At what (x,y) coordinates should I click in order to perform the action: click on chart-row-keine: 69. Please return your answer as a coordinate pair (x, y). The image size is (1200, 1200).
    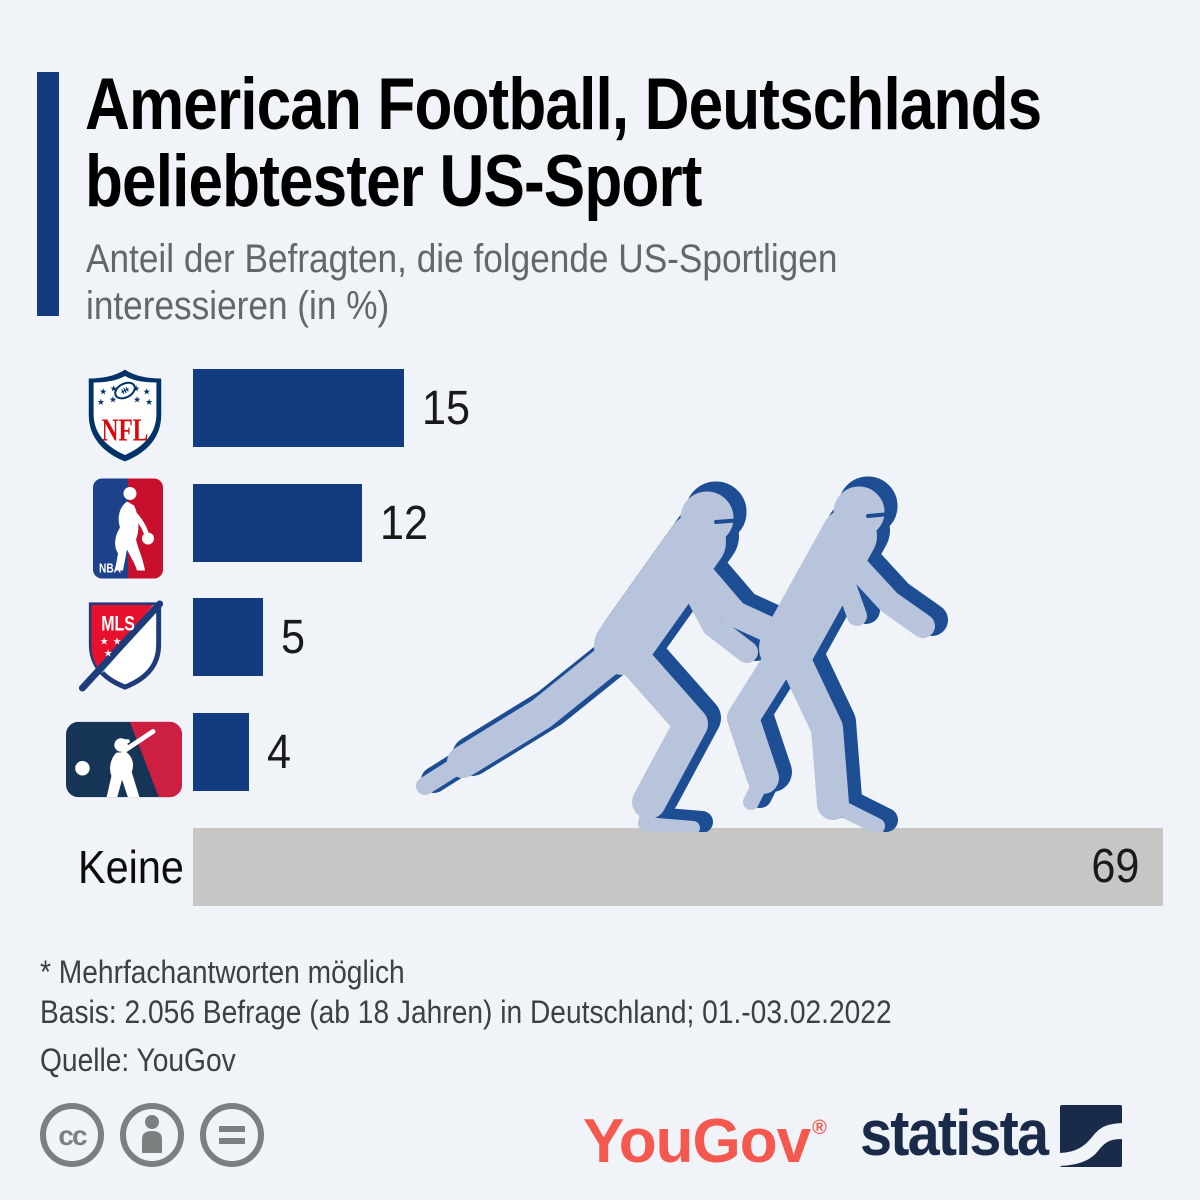
    Looking at the image, I should click on (678, 867).